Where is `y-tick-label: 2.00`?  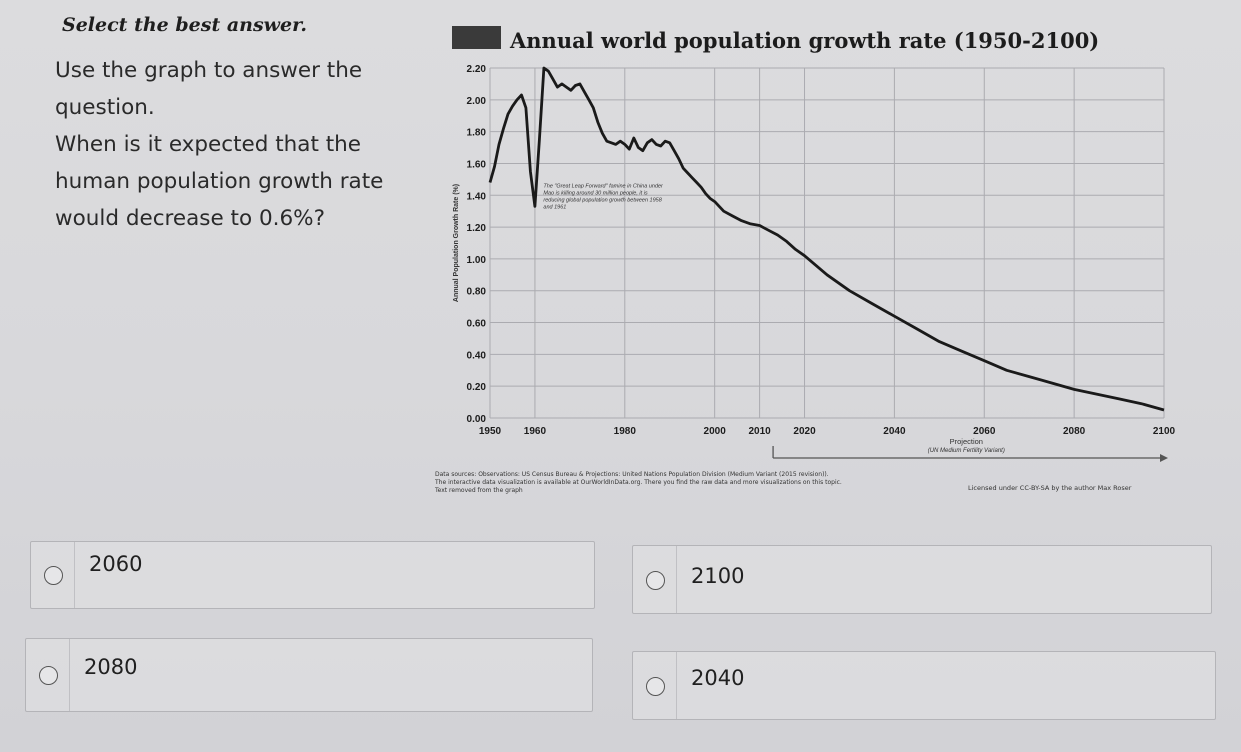
y-tick-label: 2.00 is located at coordinates (477, 101).